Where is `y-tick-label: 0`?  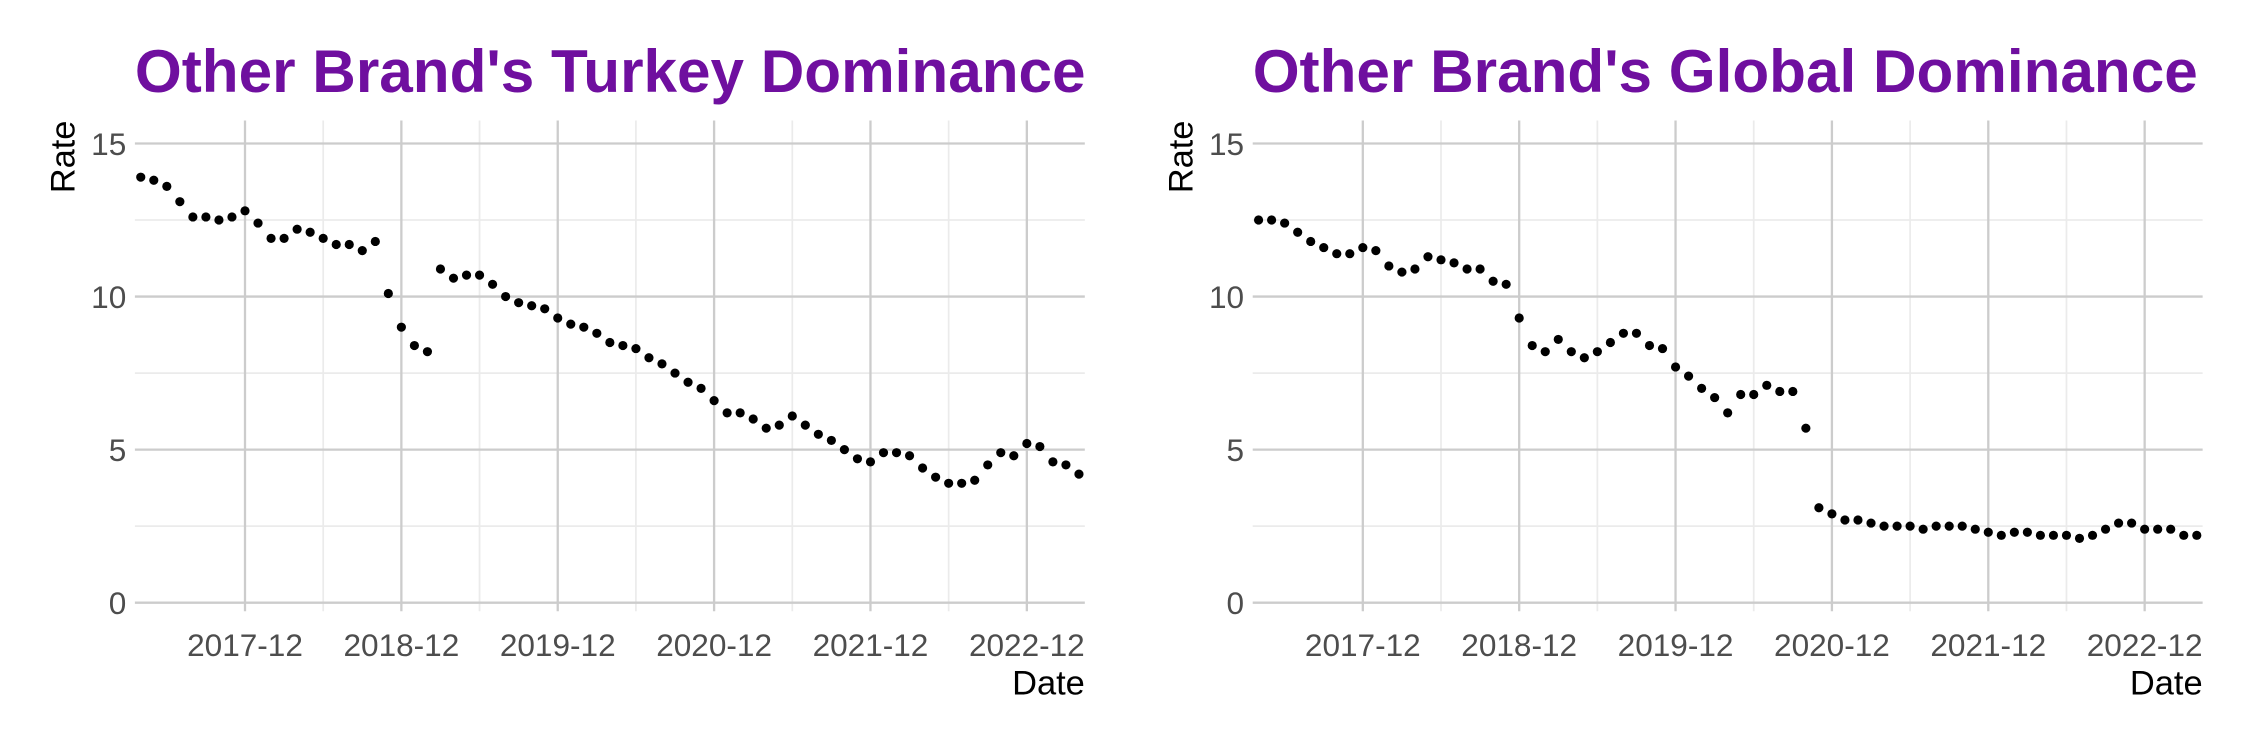 y-tick-label: 0 is located at coordinates (1236, 603).